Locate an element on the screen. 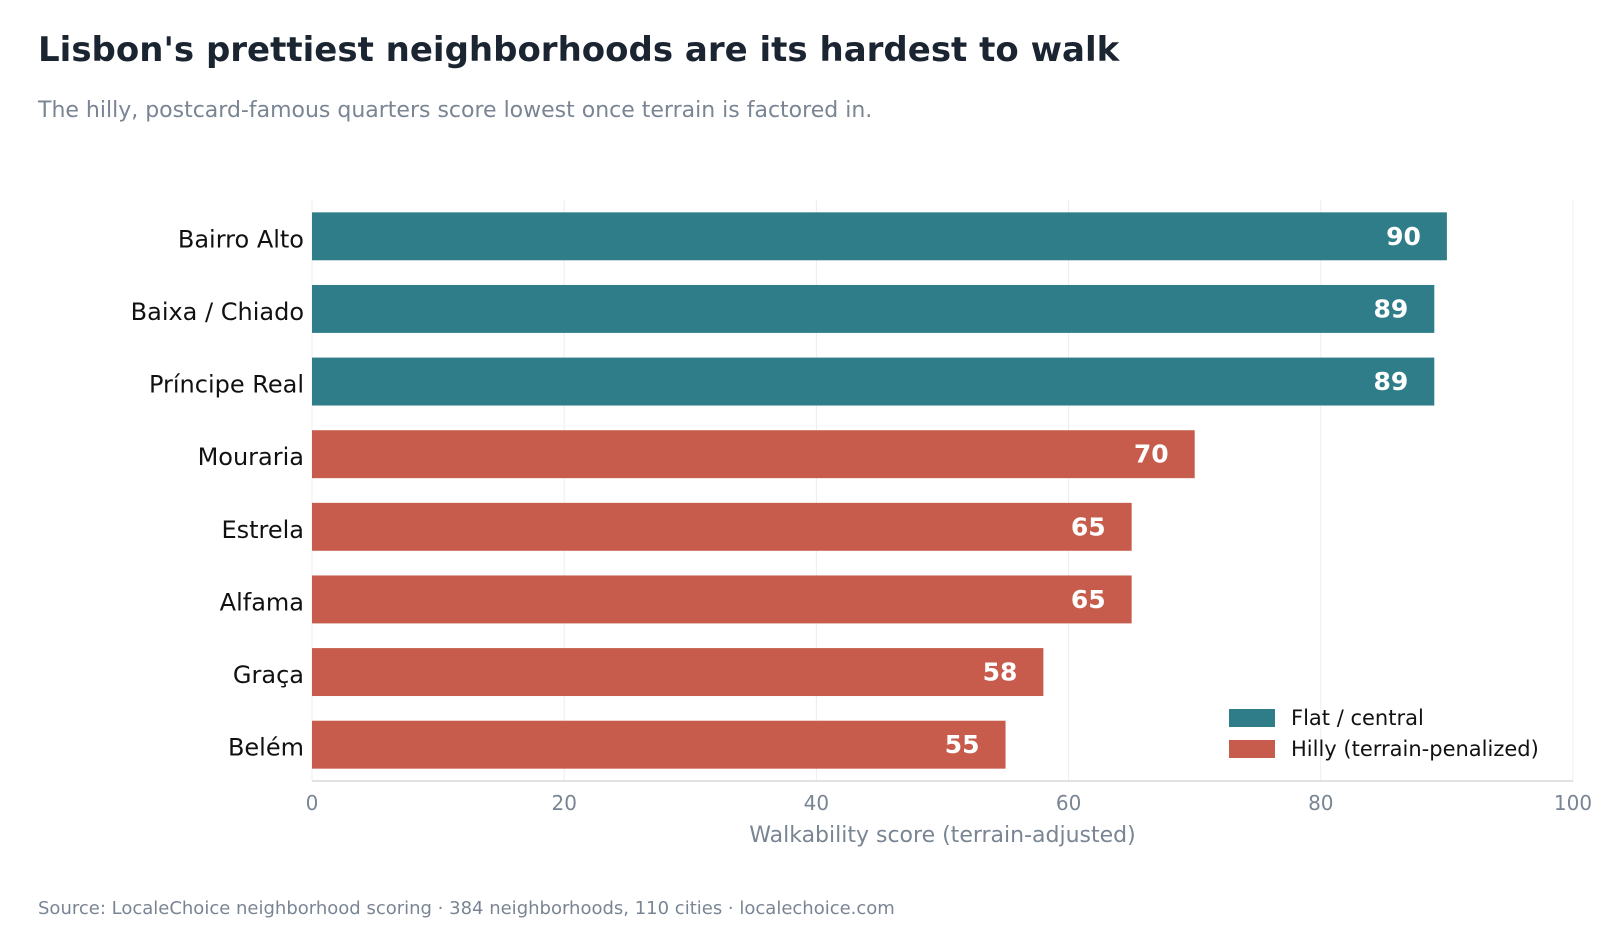 The width and height of the screenshot is (1621, 952). bar-value-label: 58 is located at coordinates (1000, 672).